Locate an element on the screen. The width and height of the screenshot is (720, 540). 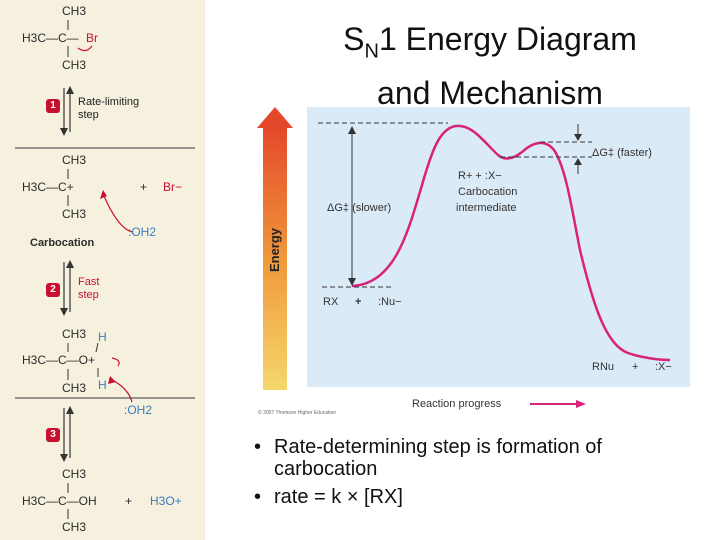
reactant-rx: RX is located at coordinates (331, 302).